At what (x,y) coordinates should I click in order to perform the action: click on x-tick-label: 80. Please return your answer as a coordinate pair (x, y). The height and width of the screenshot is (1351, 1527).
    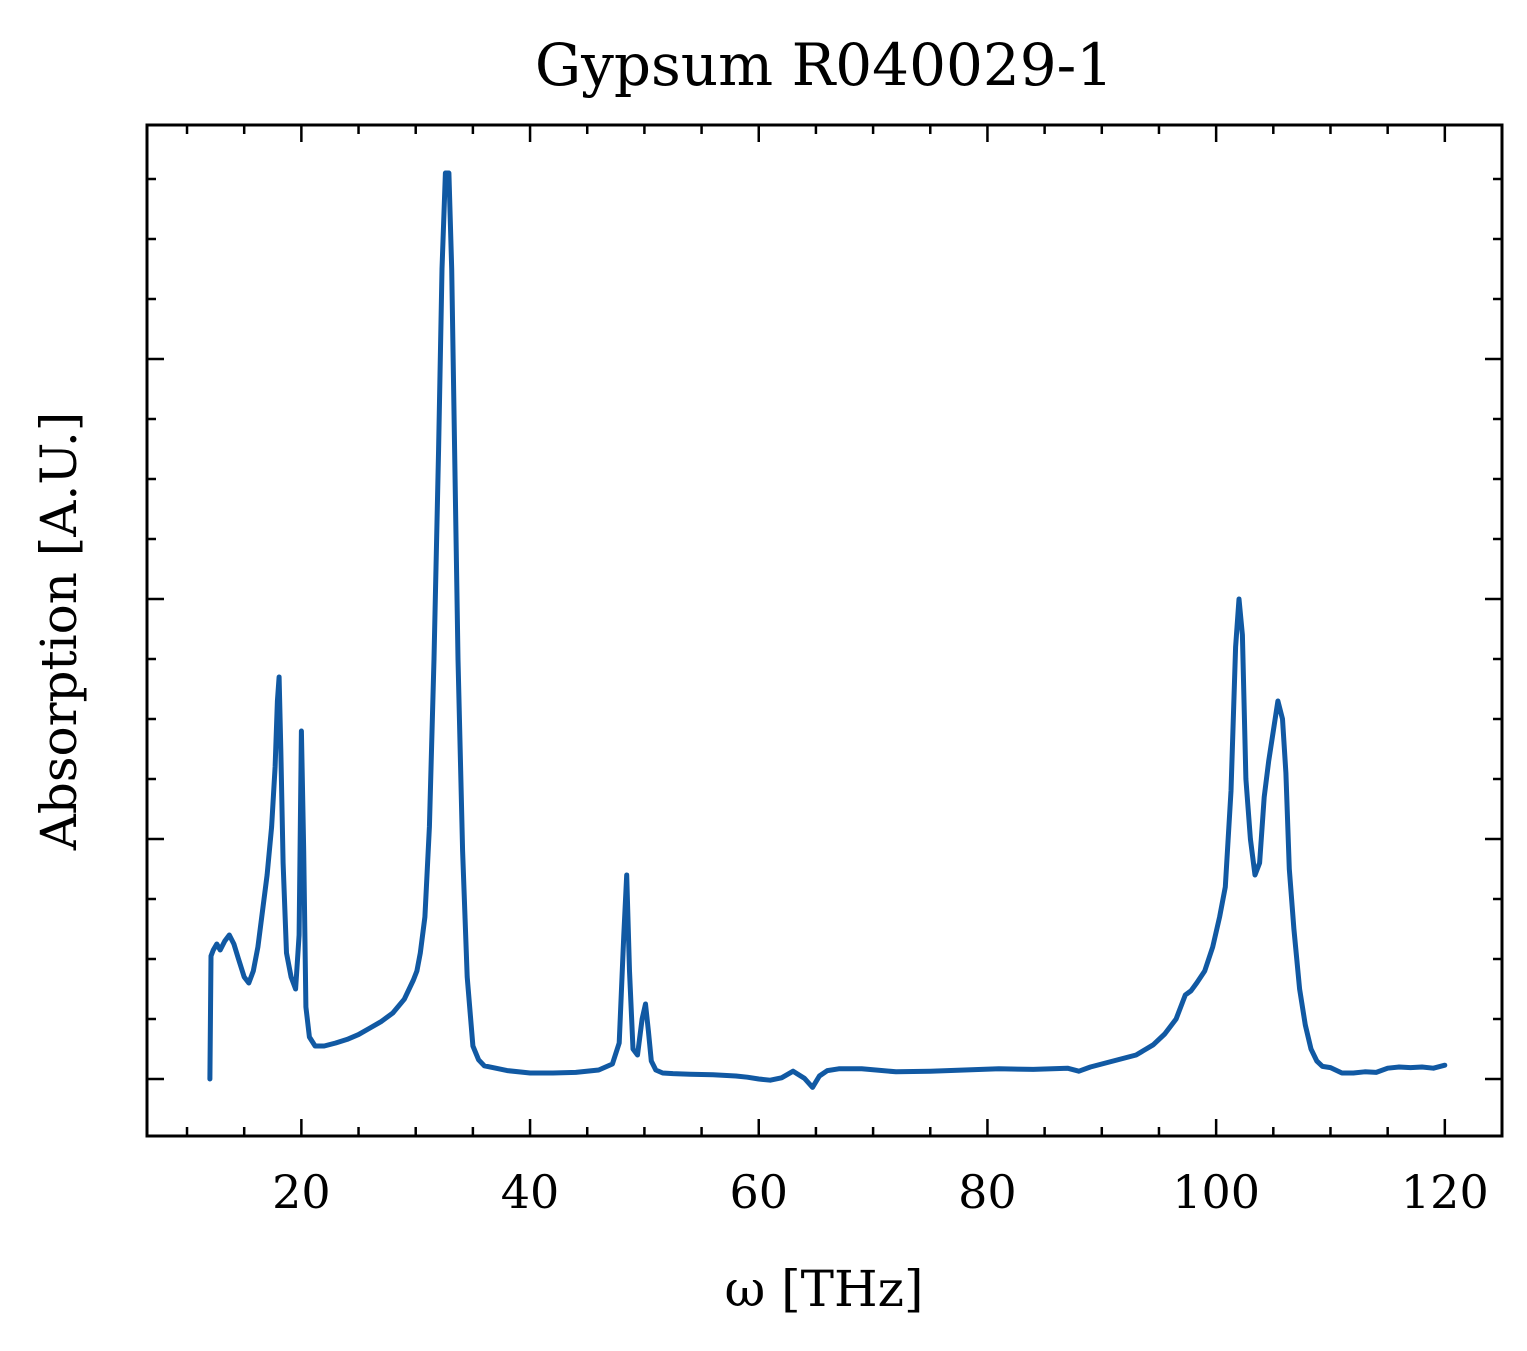
    Looking at the image, I should click on (987, 1192).